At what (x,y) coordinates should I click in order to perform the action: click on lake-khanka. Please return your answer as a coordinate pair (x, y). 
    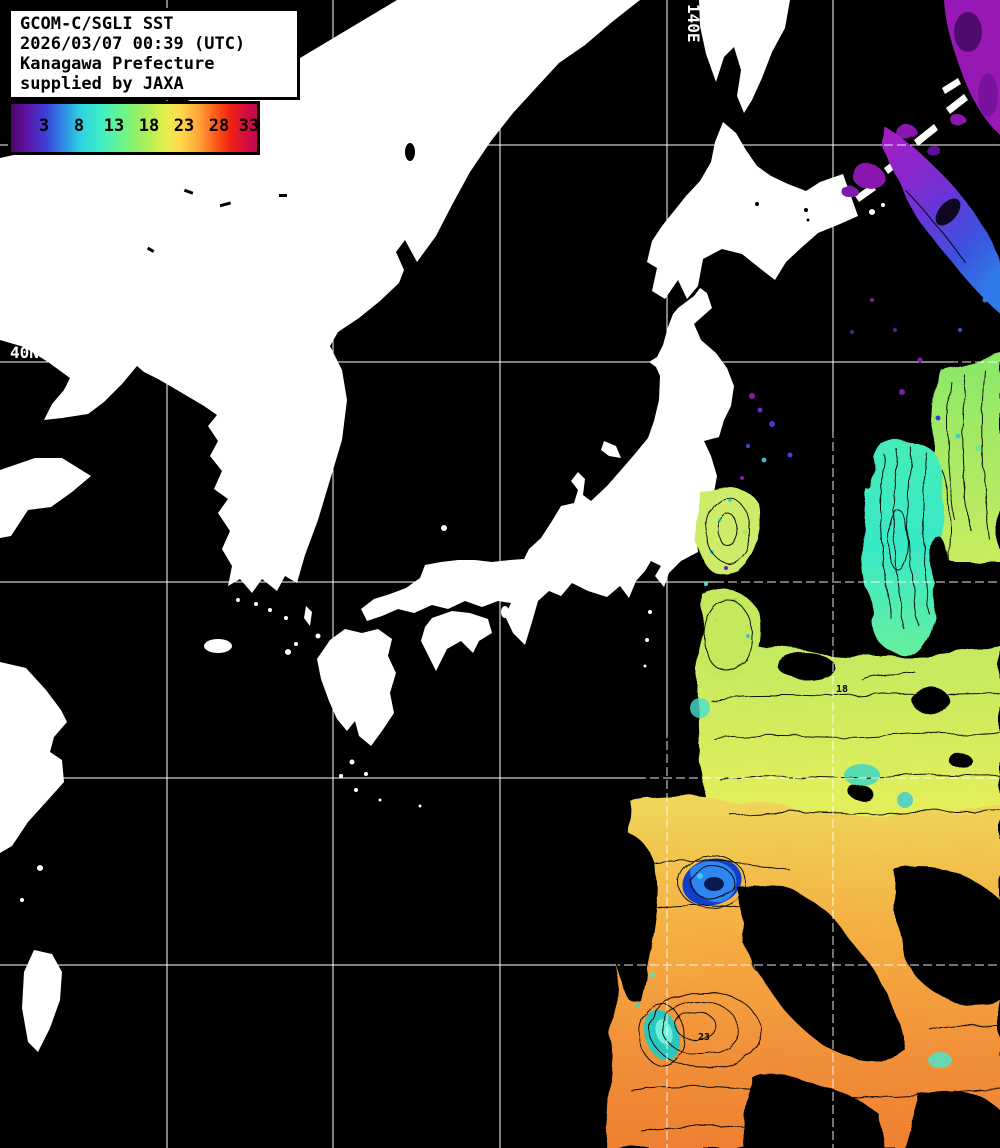
    Looking at the image, I should click on (410, 152).